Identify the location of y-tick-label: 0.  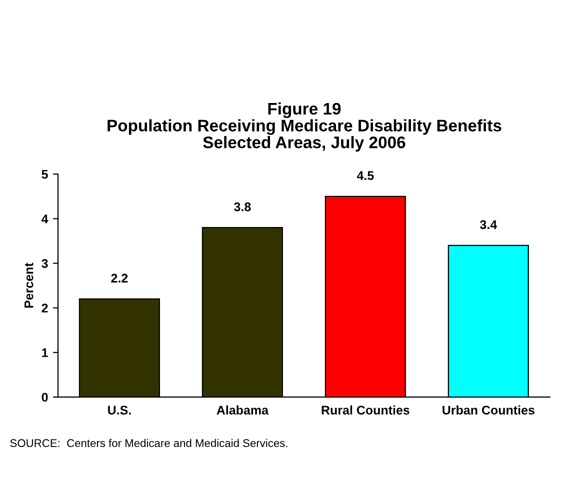
(45, 397).